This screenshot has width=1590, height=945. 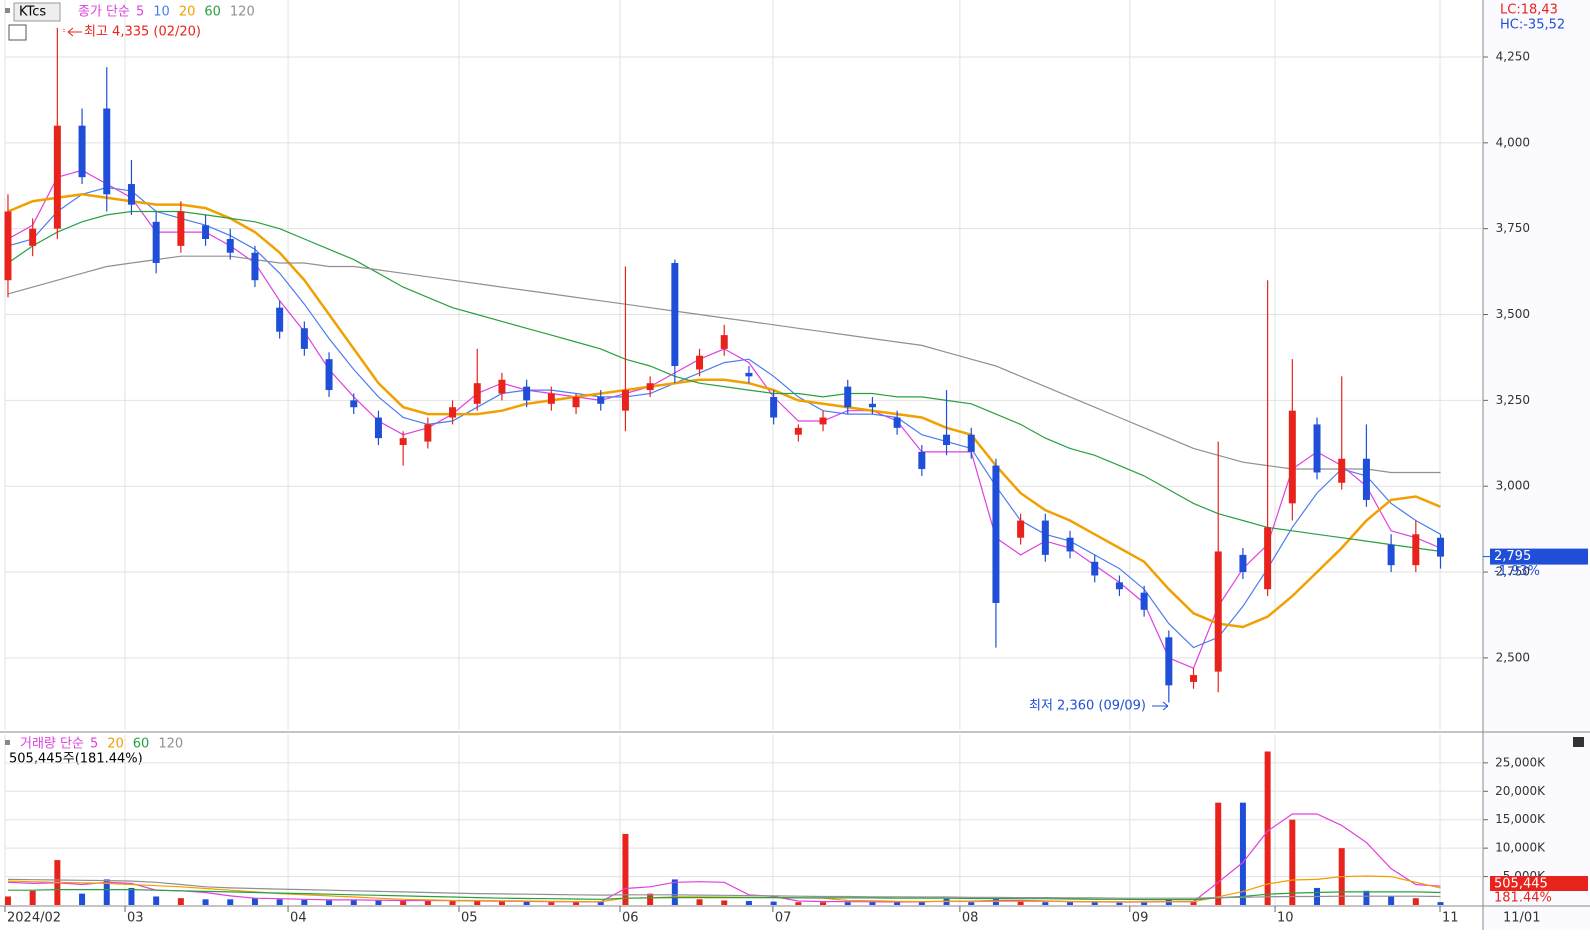 What do you see at coordinates (1513, 572) in the screenshot?
I see `y-tick-label: 2,750` at bounding box center [1513, 572].